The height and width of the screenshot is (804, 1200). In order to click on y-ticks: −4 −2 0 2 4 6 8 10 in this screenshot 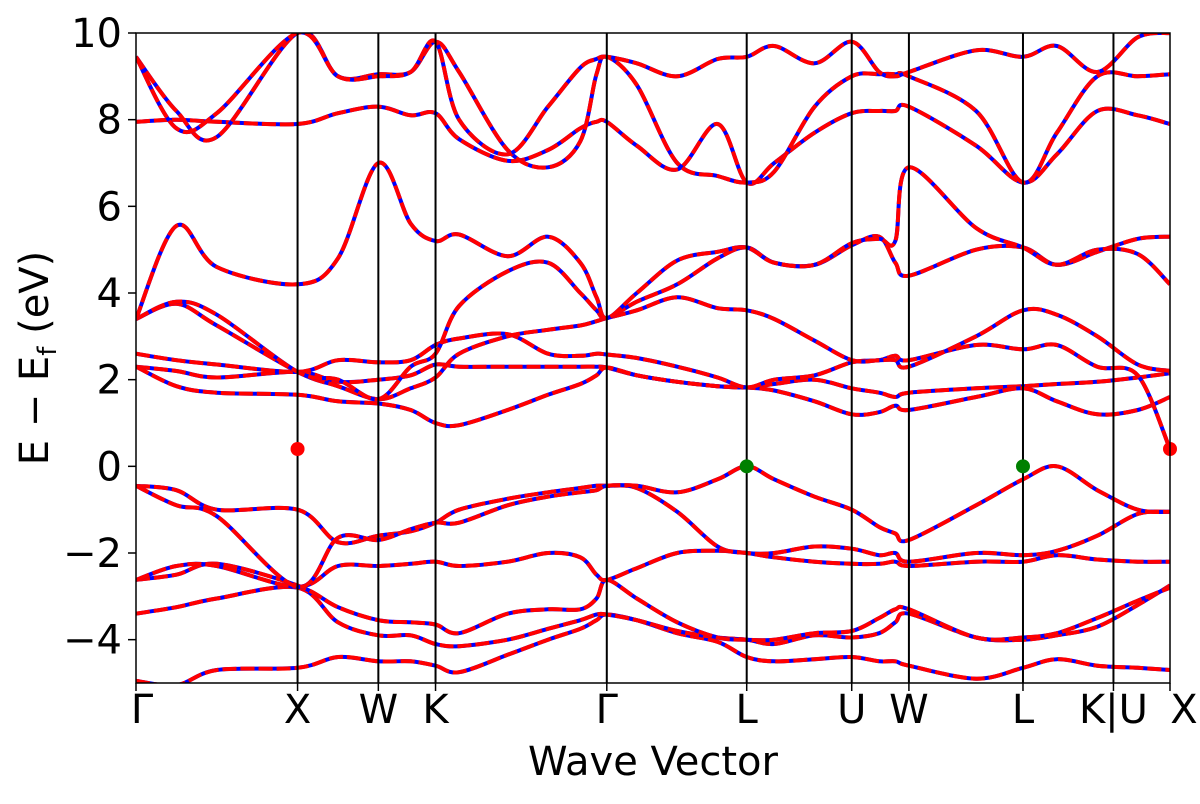, I will do `click(99, 337)`.